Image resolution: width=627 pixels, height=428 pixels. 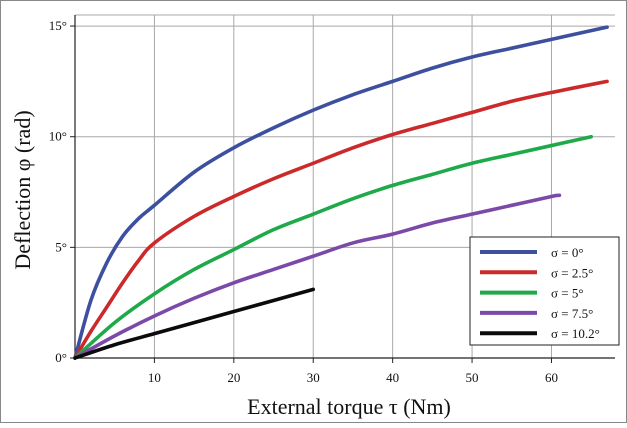 I want to click on legend-label-5: σ = 10.2°, so click(x=575, y=333).